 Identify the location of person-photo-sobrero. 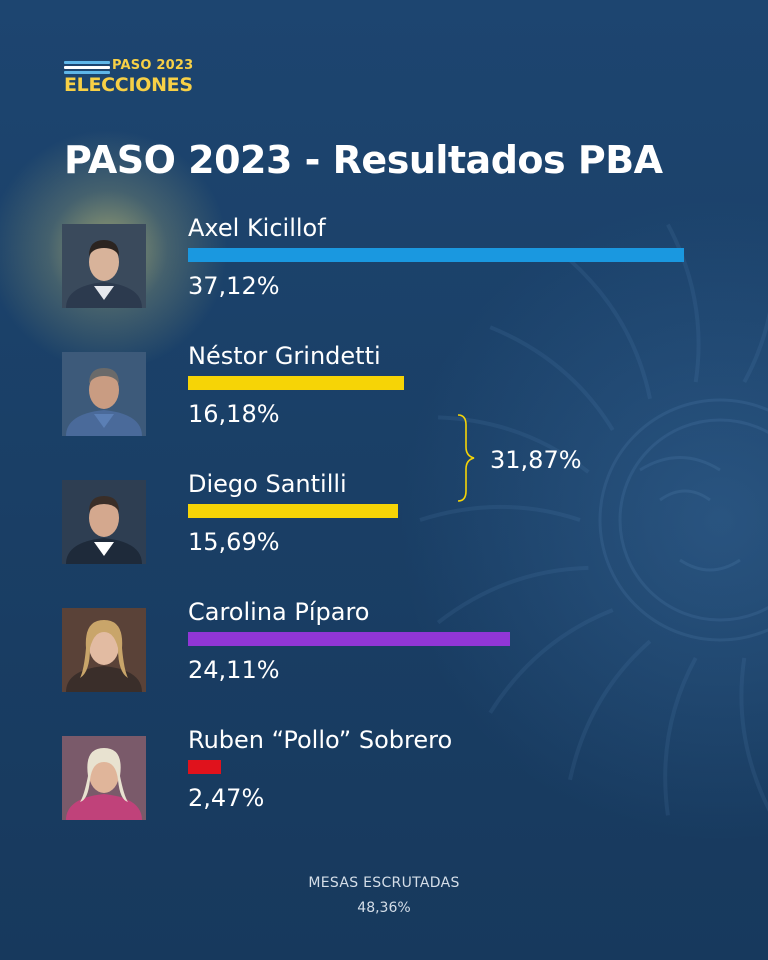
(104, 778).